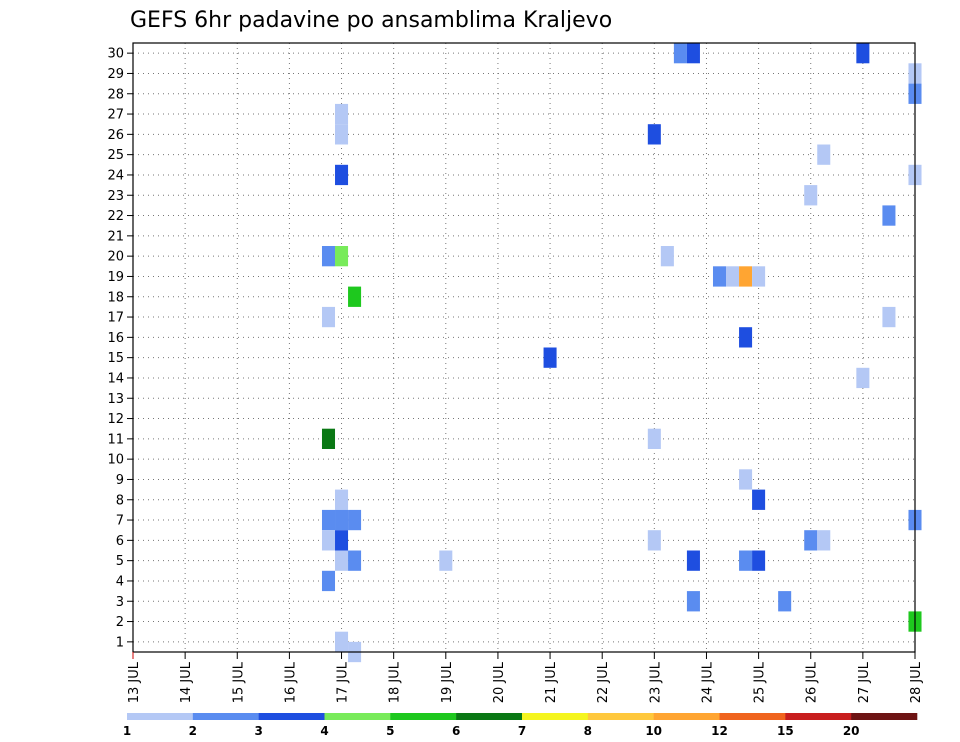  What do you see at coordinates (115, 54) in the screenshot?
I see `y-tick-label: 30` at bounding box center [115, 54].